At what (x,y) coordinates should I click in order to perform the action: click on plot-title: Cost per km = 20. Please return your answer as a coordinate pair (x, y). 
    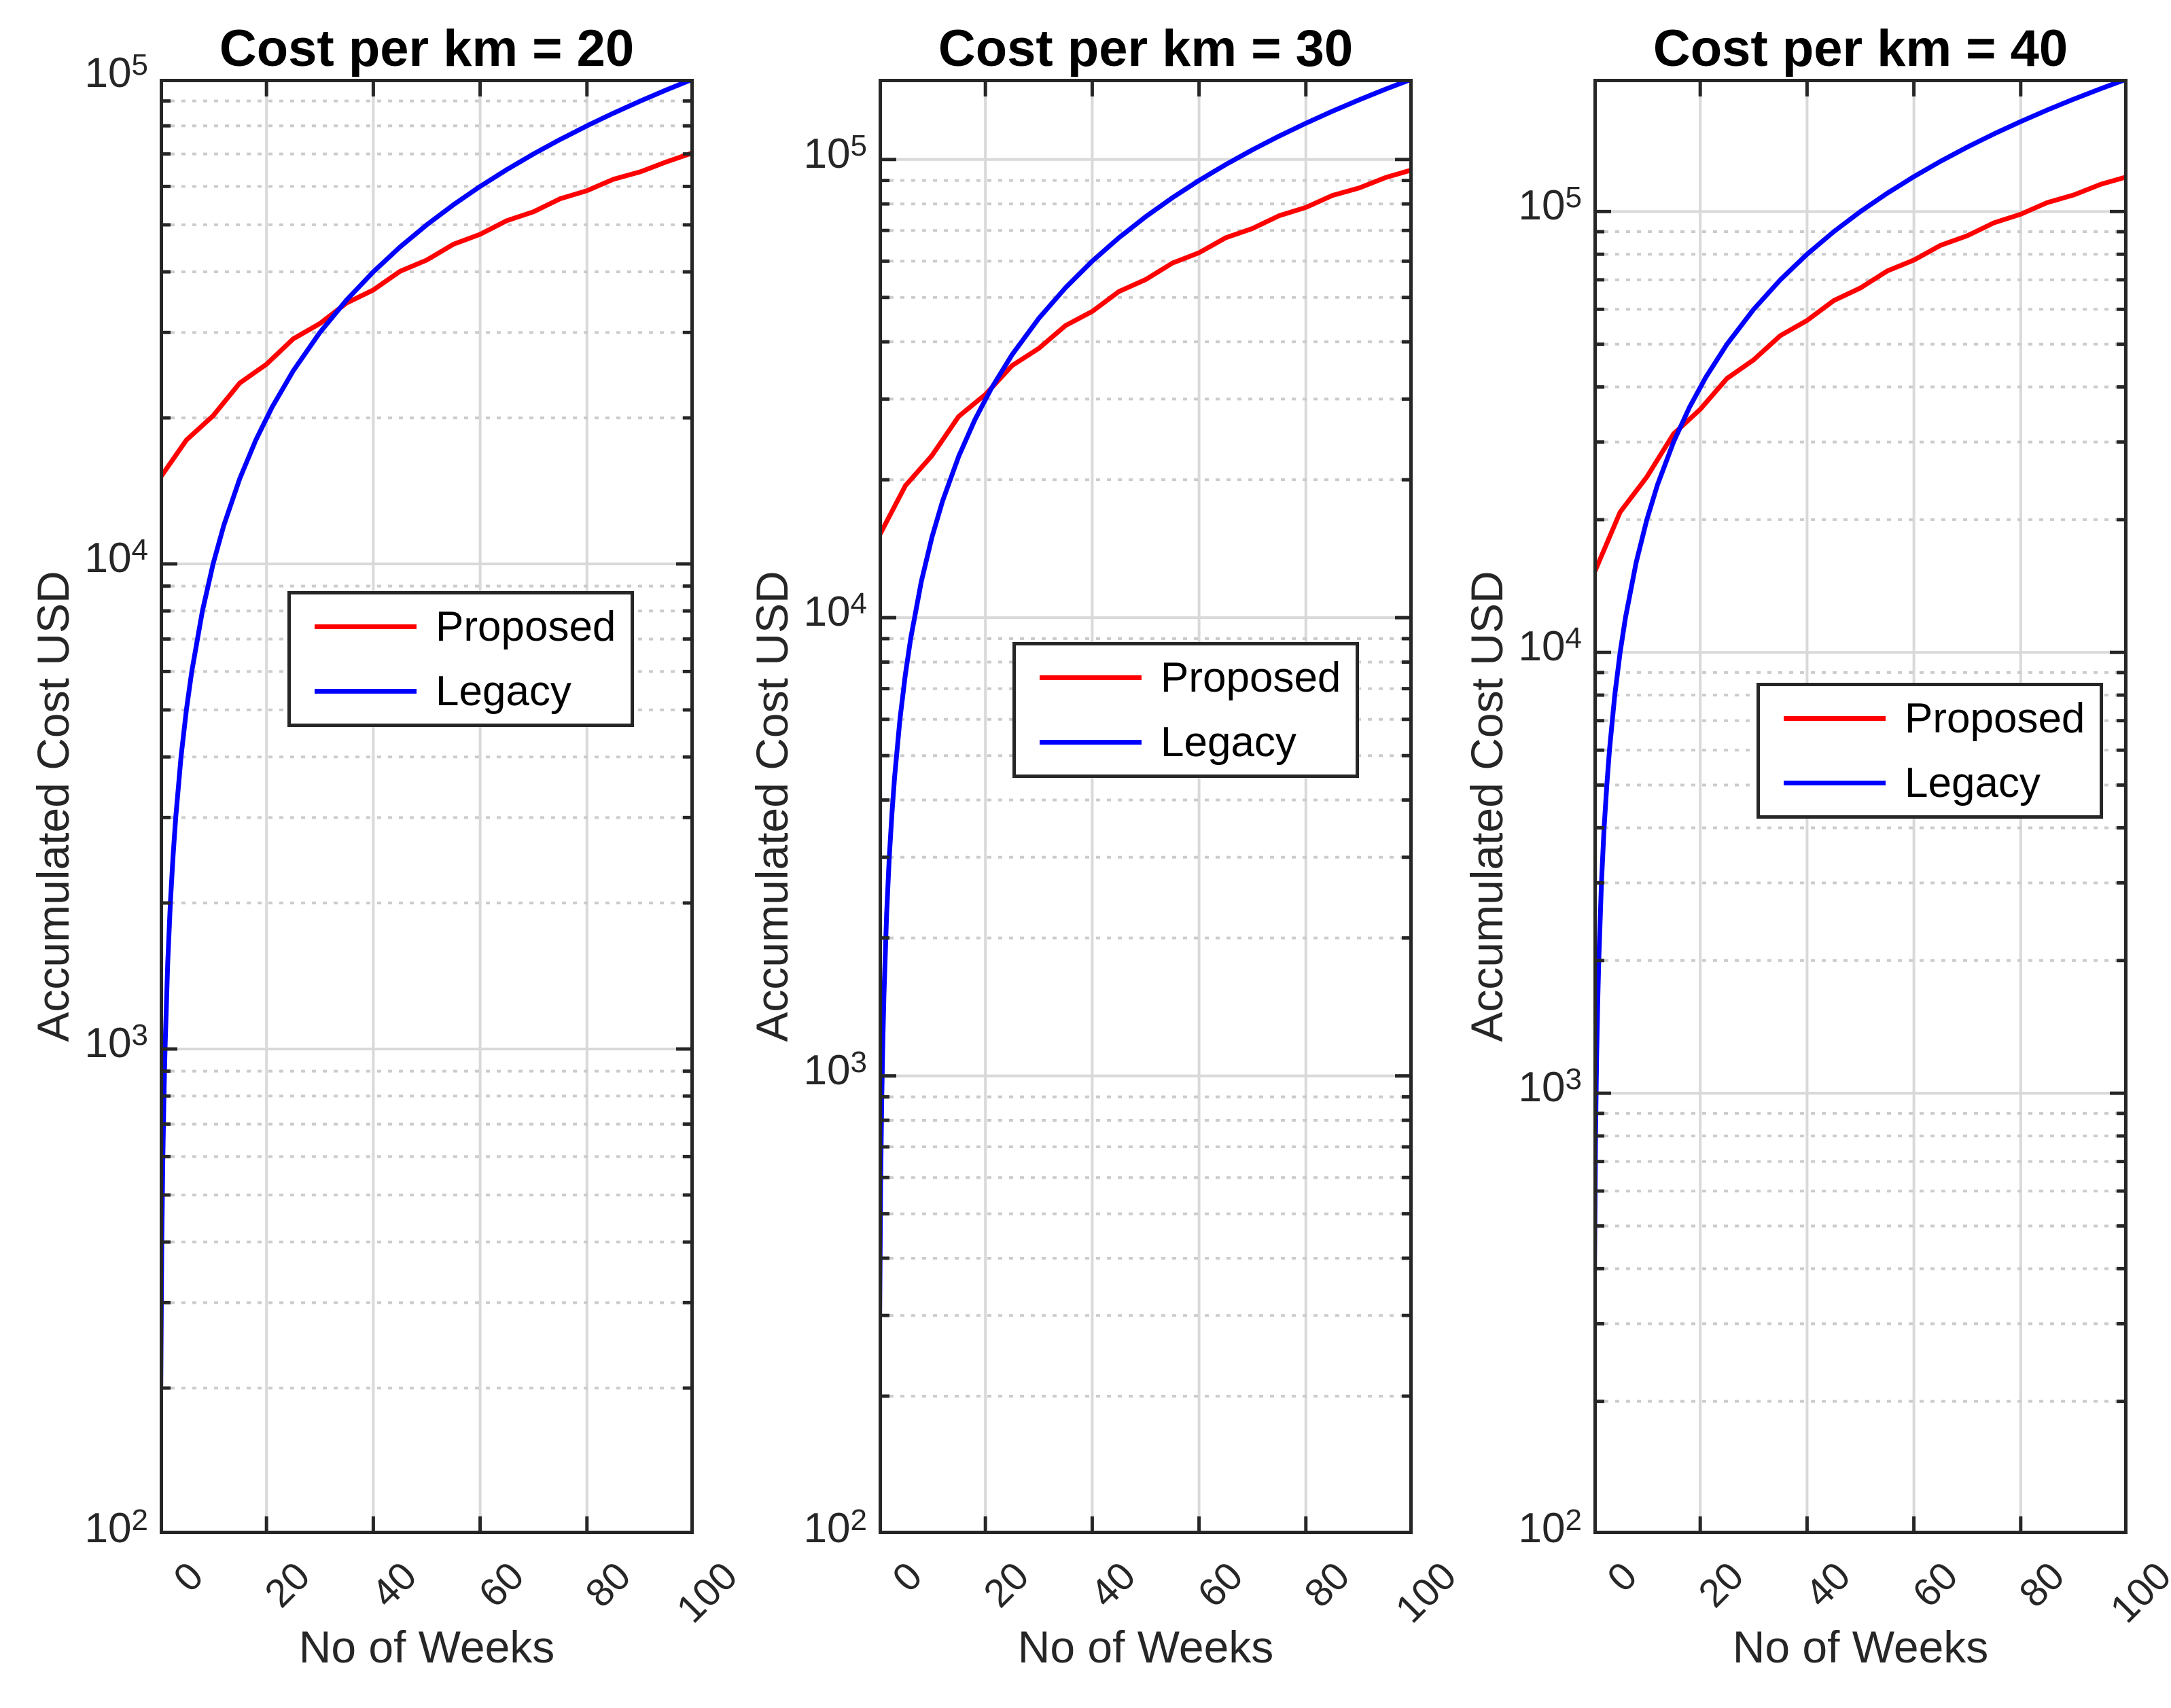
    Looking at the image, I should click on (427, 48).